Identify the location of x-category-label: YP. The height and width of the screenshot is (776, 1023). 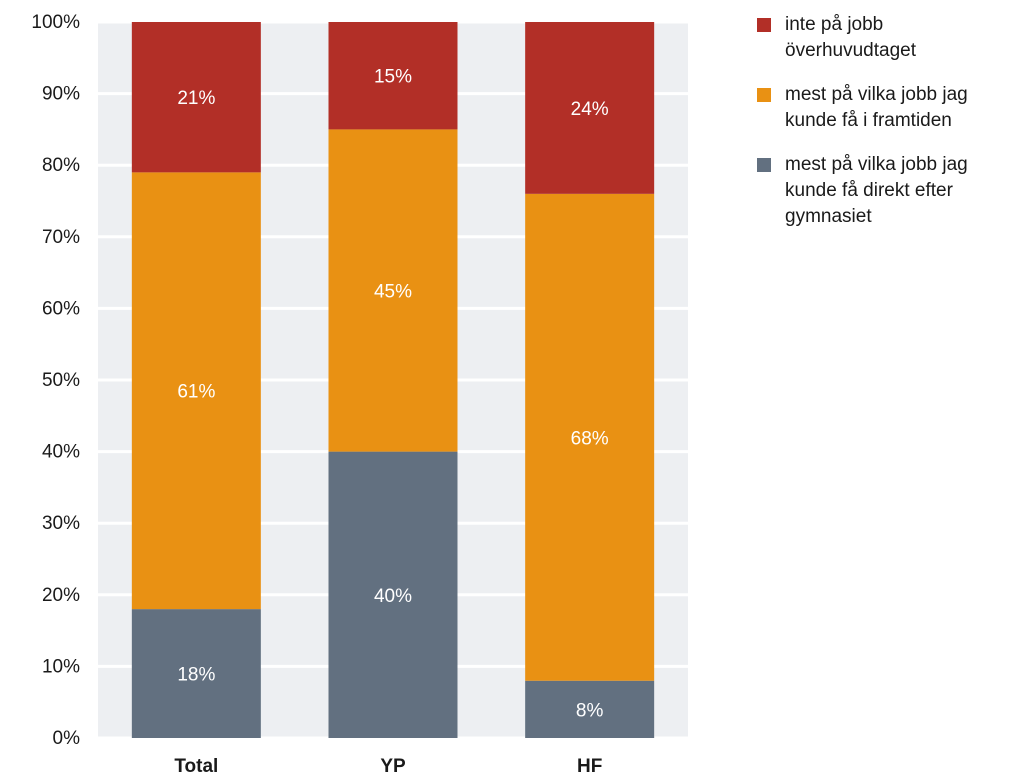
(393, 766).